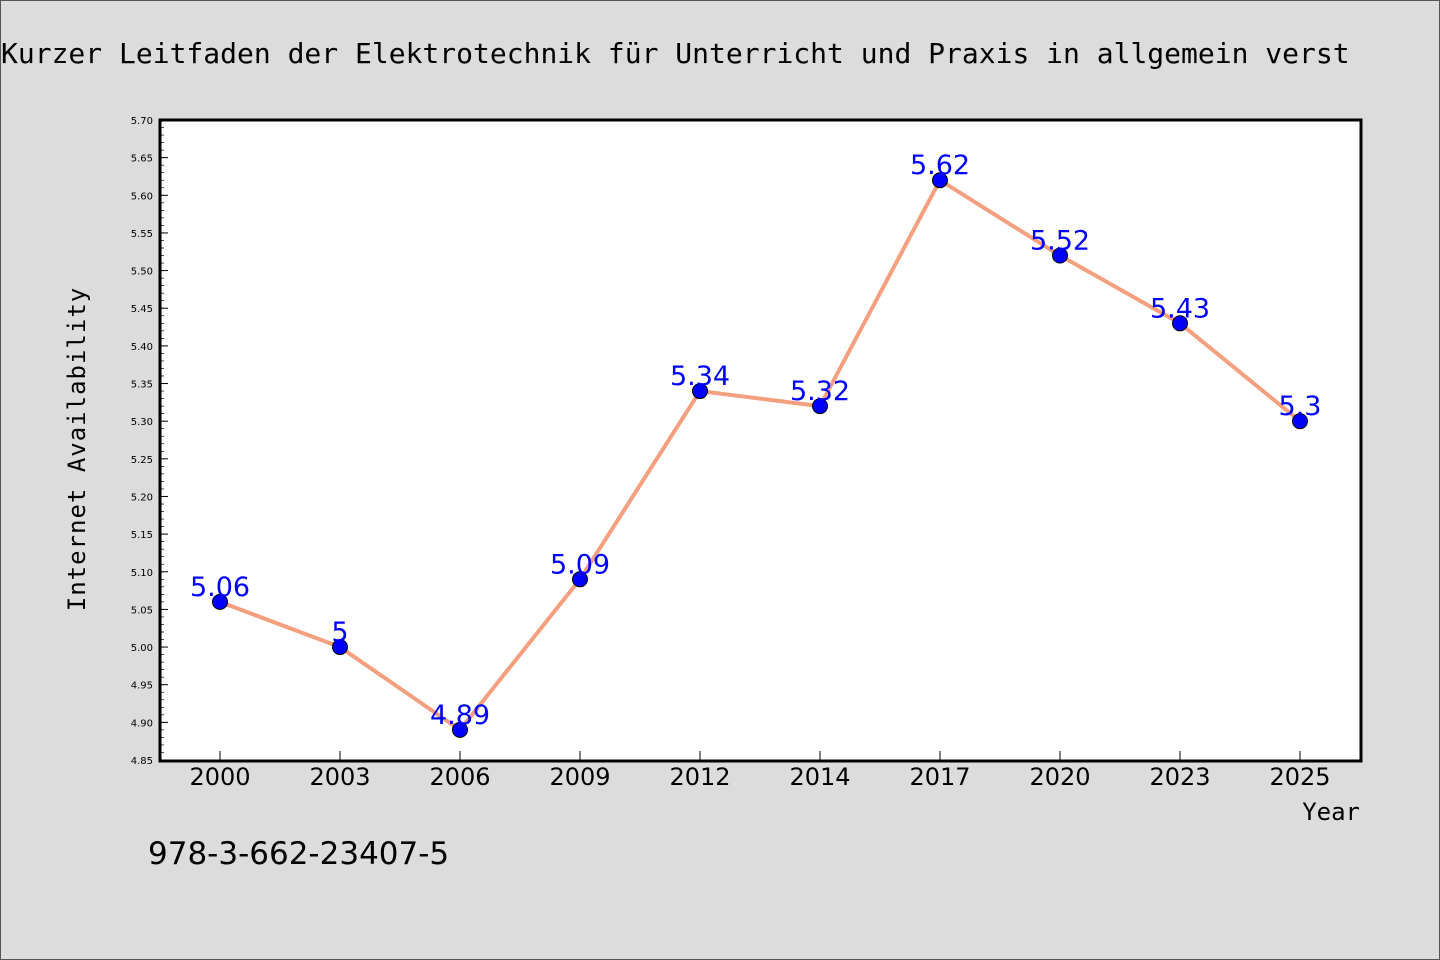  Describe the element at coordinates (142, 761) in the screenshot. I see `y-tick-label: 4.85` at that location.